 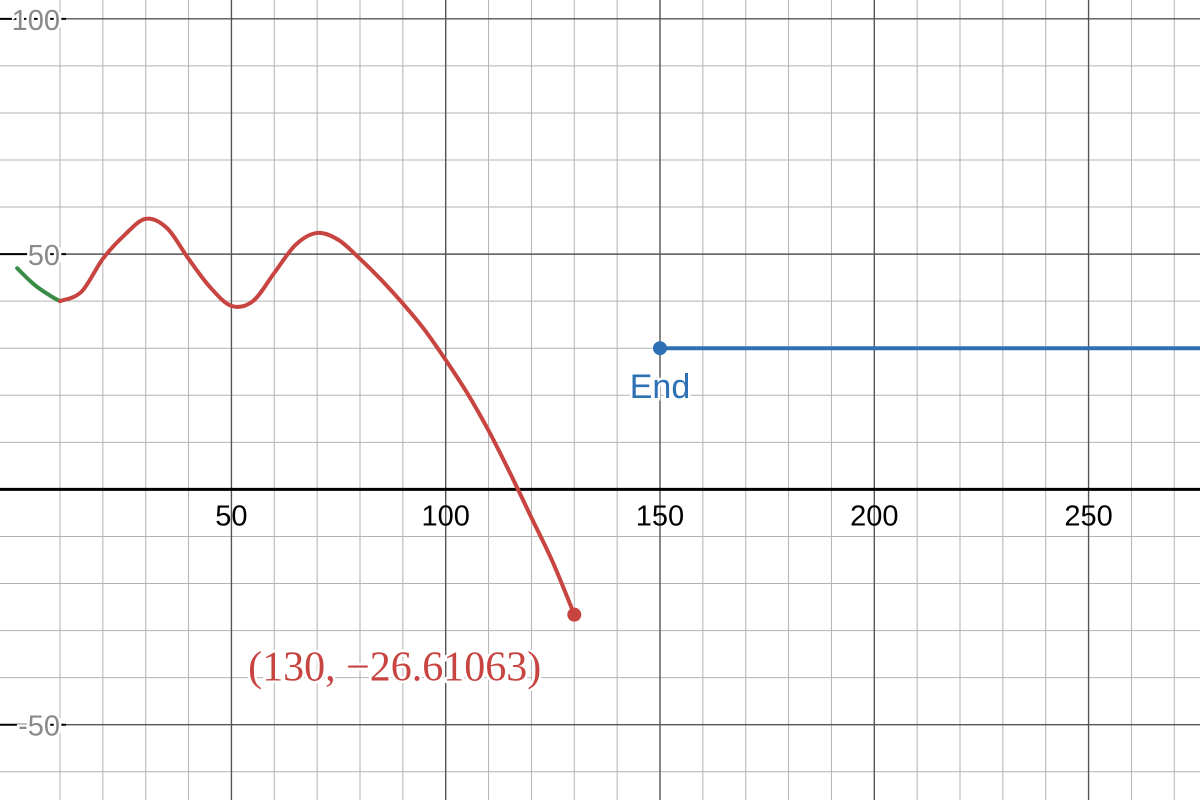 What do you see at coordinates (36, 21) in the screenshot?
I see `y-tick-label: 100` at bounding box center [36, 21].